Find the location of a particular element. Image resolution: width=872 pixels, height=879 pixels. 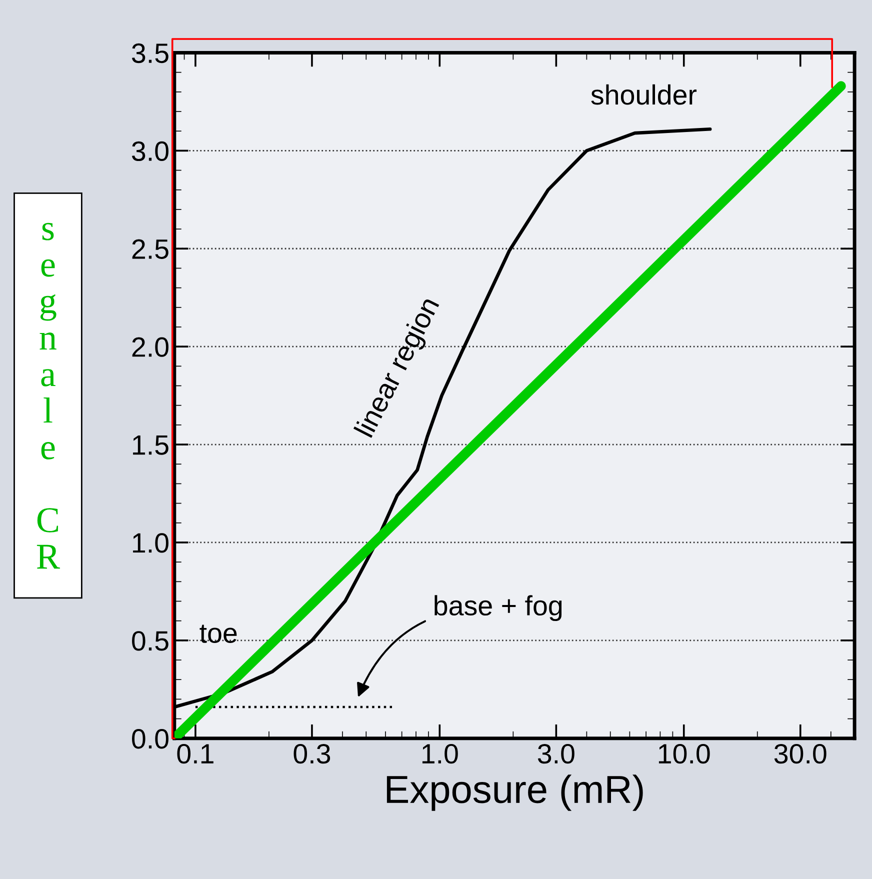

annotation: base + fog is located at coordinates (498, 608).